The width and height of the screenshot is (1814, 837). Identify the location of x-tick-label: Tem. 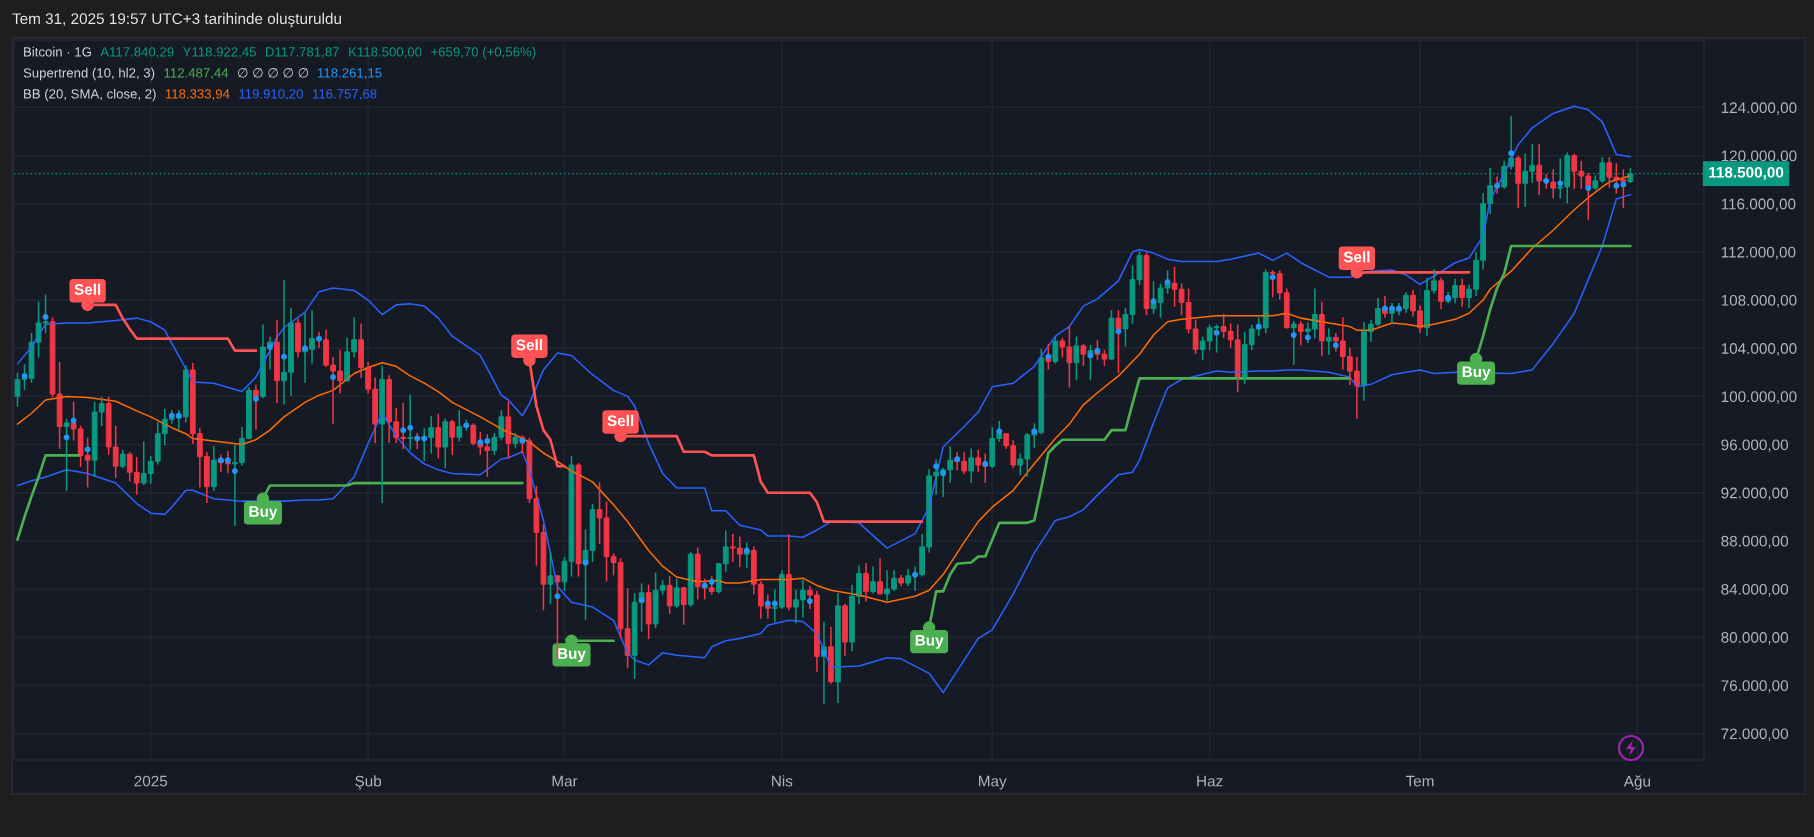
(1419, 781).